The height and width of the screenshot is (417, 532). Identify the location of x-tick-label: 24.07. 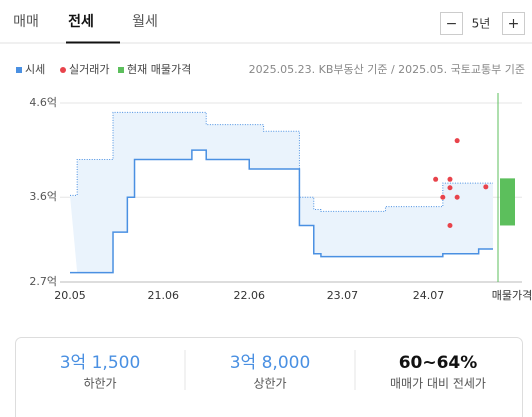
(429, 295).